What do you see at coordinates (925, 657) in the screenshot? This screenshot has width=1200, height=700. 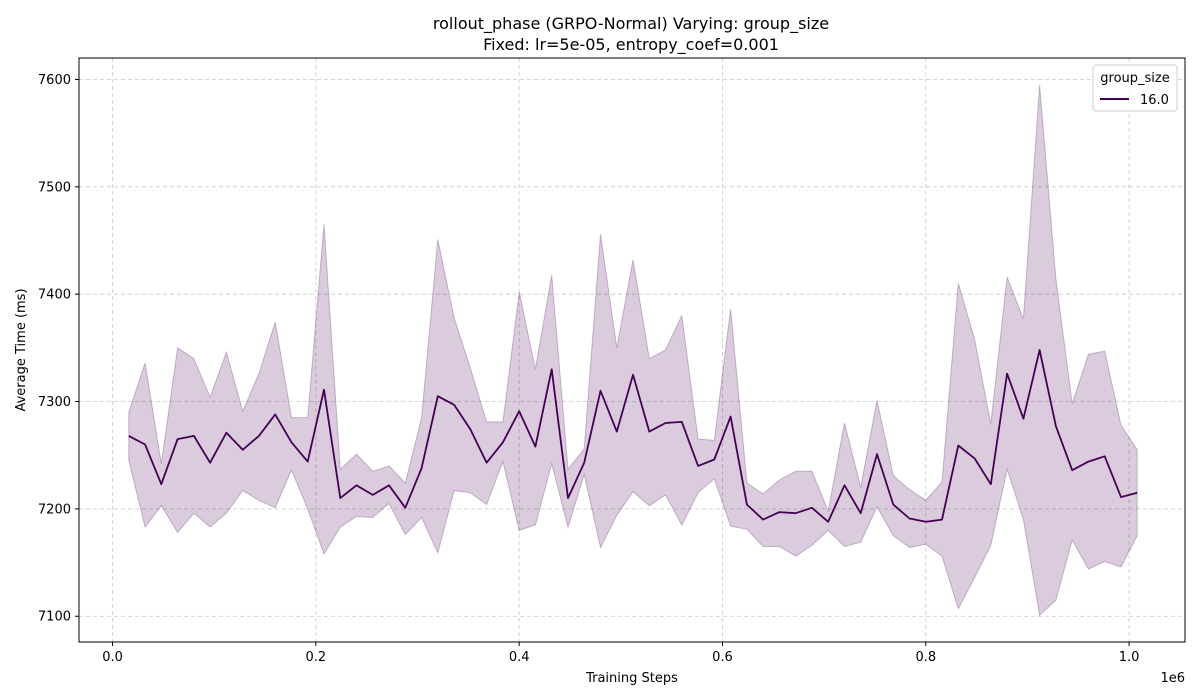 I see `x-tick-label: 0.8` at bounding box center [925, 657].